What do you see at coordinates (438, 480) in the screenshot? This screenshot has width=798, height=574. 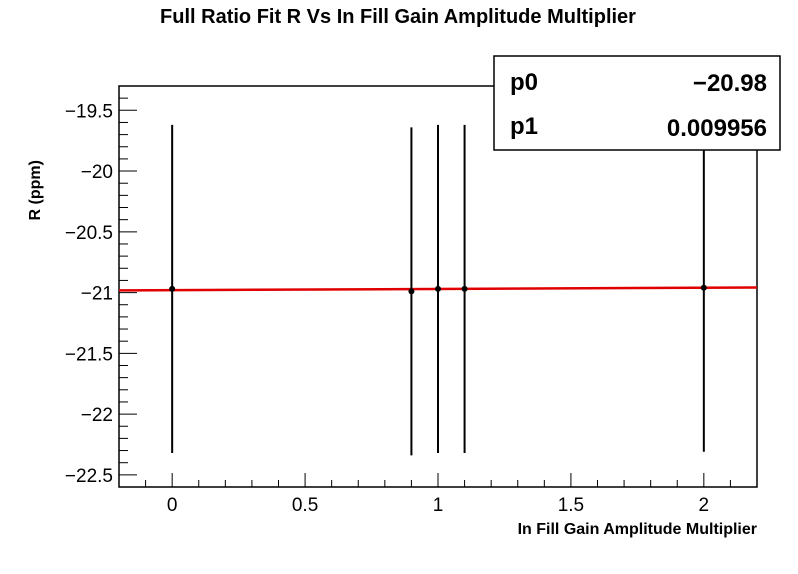 I see `x-axis-ticks` at bounding box center [438, 480].